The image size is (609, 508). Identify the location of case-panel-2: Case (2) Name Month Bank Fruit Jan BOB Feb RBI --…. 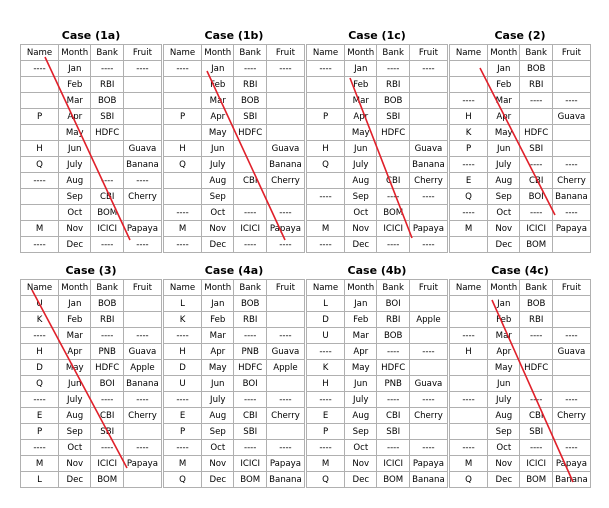
(520, 140).